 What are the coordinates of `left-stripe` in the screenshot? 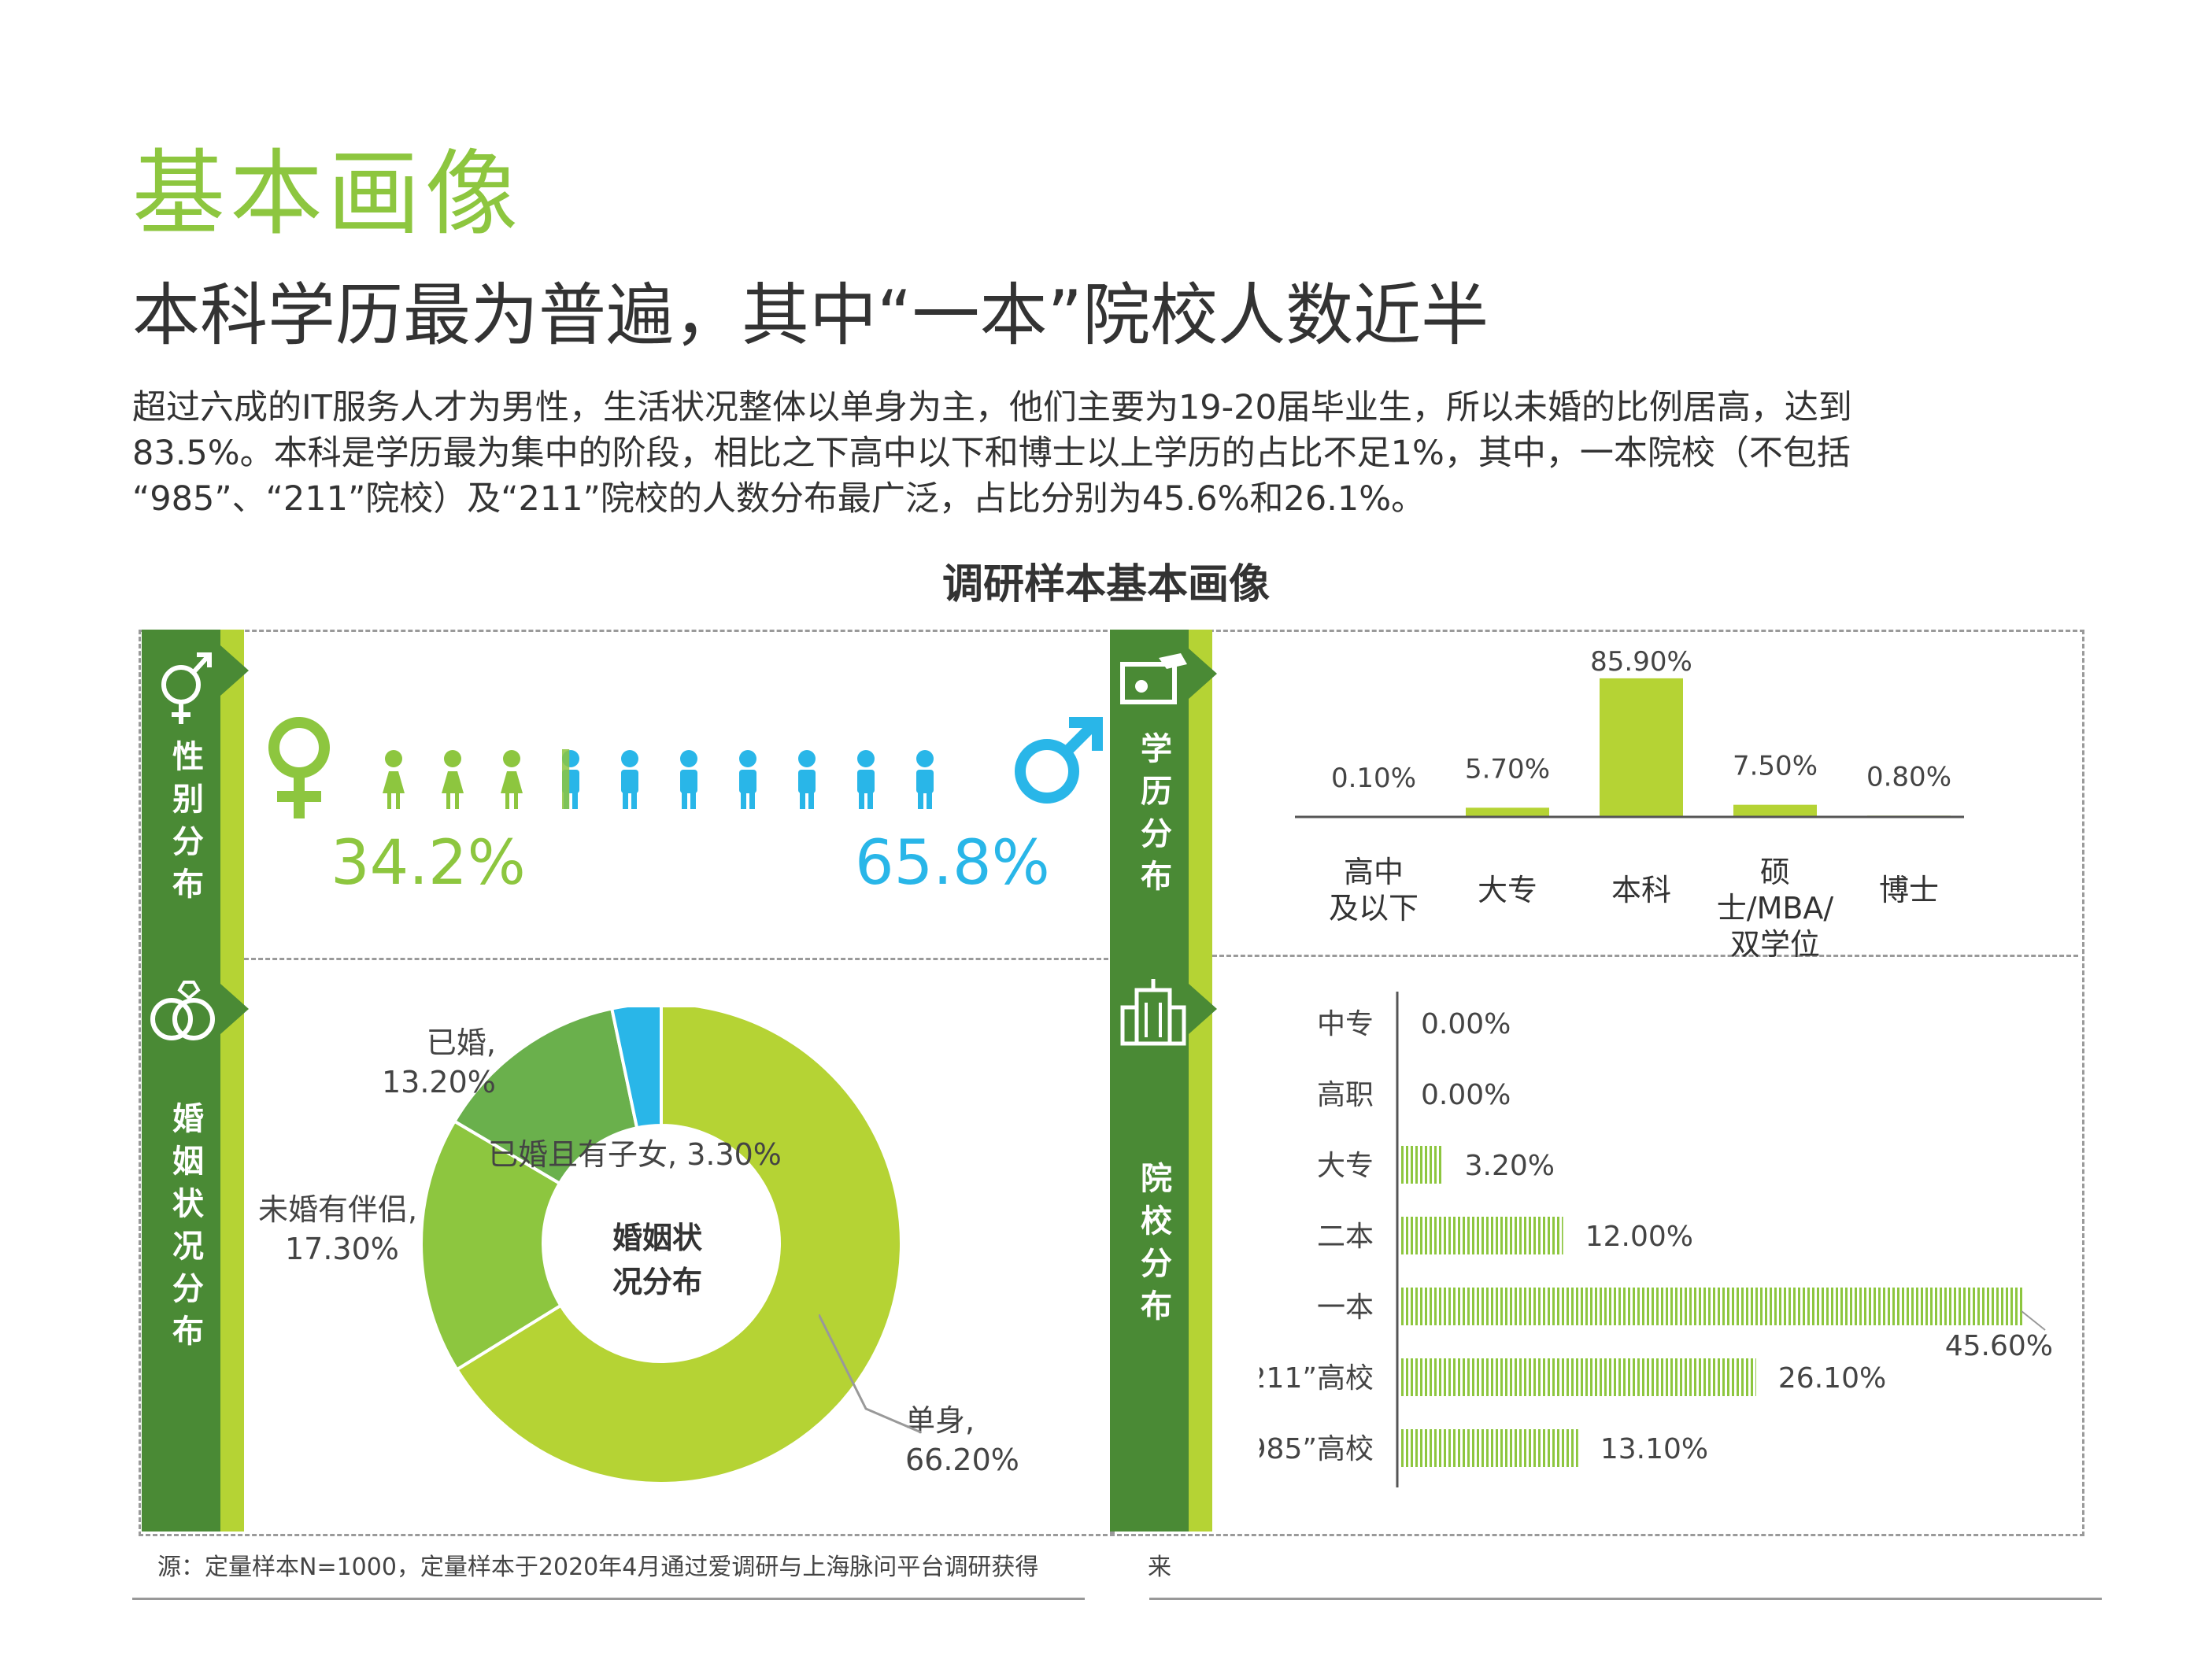 It's located at (232, 1081).